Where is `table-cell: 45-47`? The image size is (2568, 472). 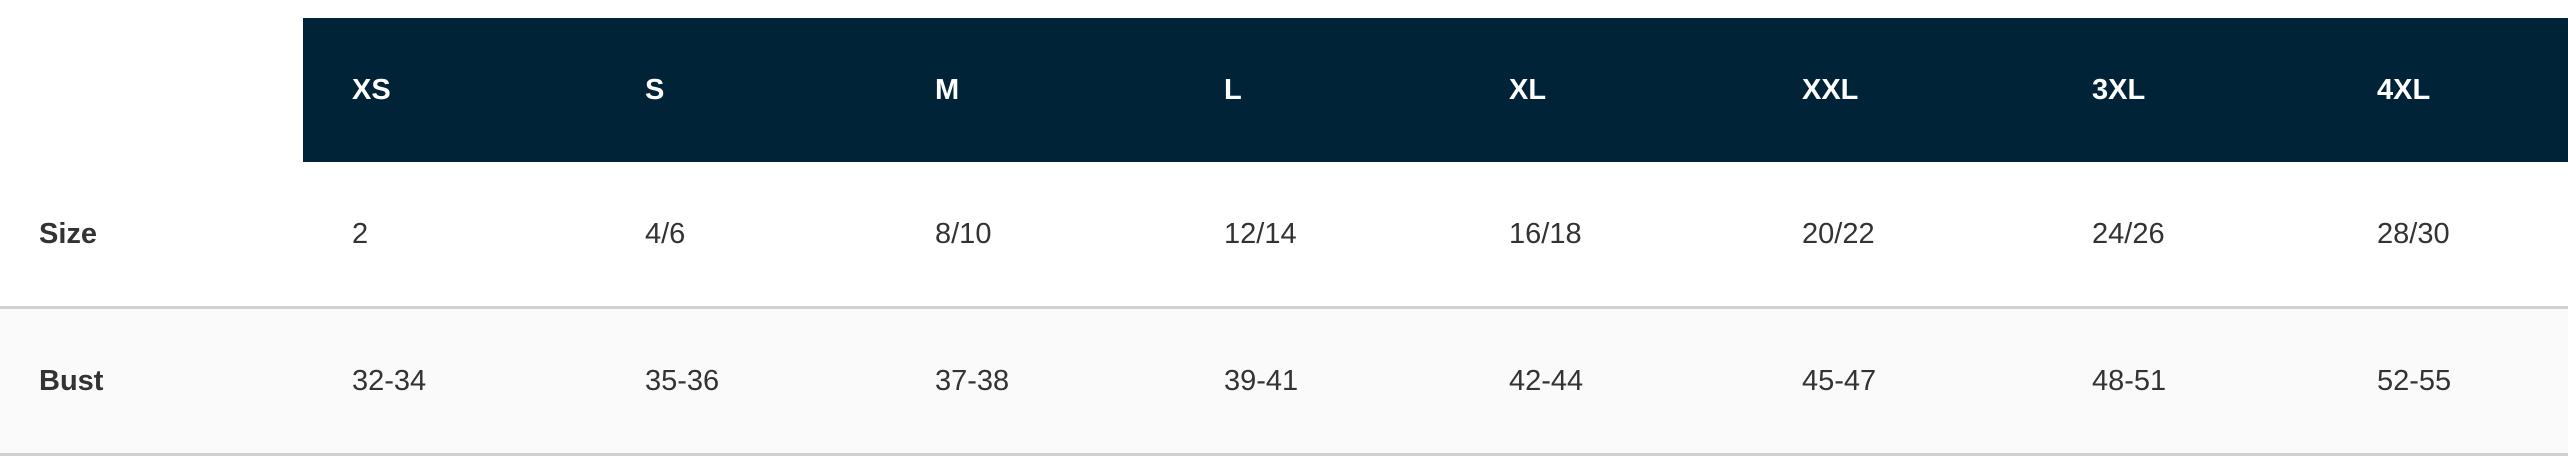
table-cell: 45-47 is located at coordinates (1839, 381).